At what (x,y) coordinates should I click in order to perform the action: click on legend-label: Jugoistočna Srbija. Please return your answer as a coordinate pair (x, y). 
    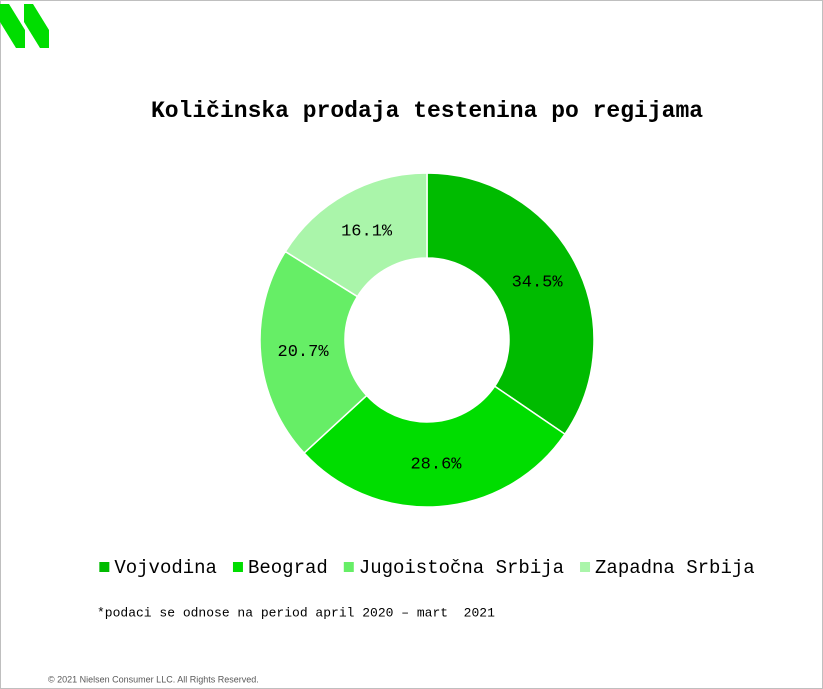
    Looking at the image, I should click on (461, 568).